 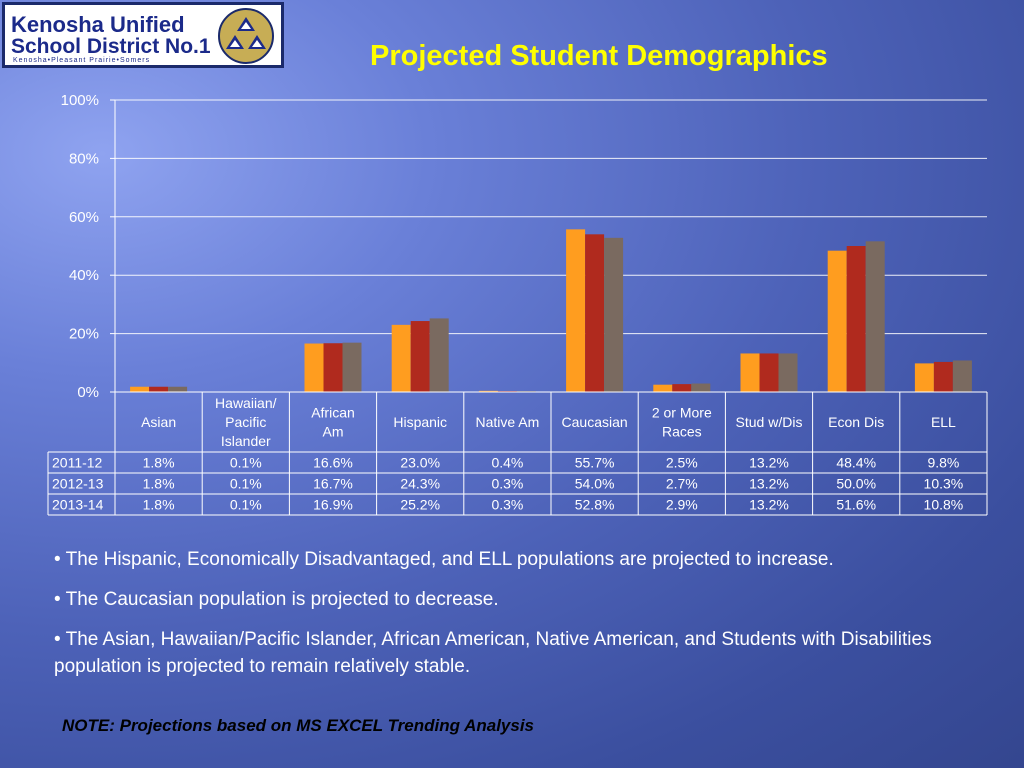 What do you see at coordinates (78, 505) in the screenshot?
I see `series-name: 2013-14` at bounding box center [78, 505].